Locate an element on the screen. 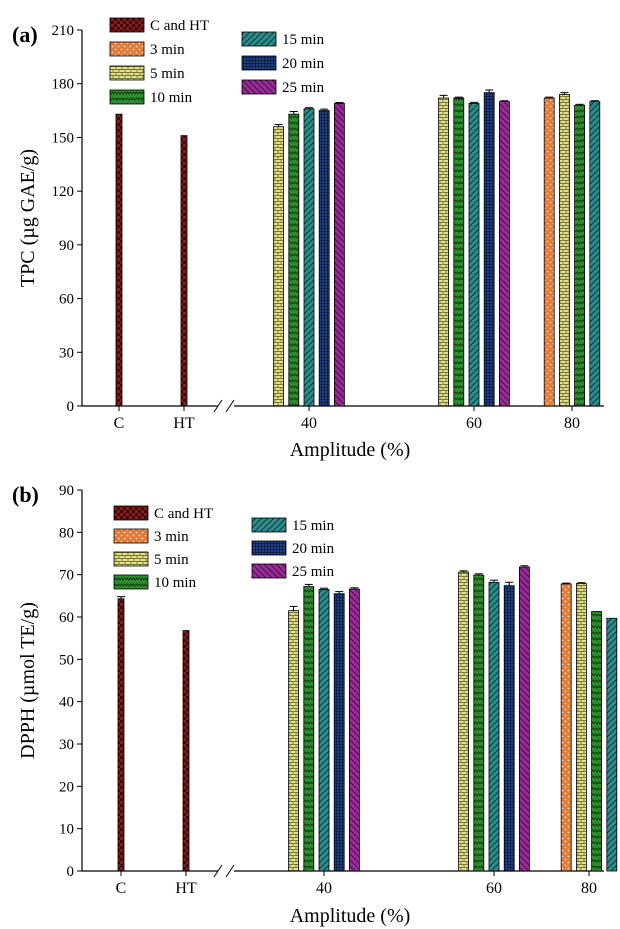 The height and width of the screenshot is (929, 620). y-tick-label: 50 is located at coordinates (66, 660).